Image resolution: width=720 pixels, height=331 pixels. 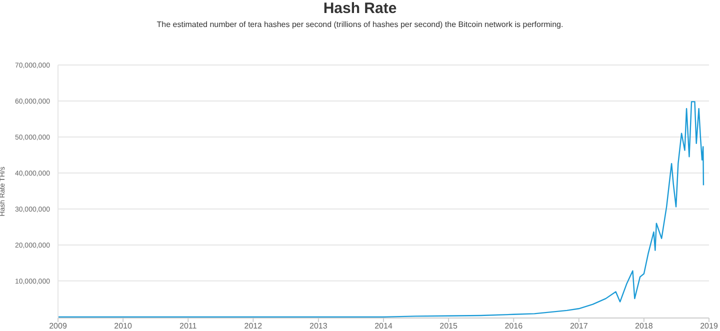 What do you see at coordinates (319, 326) in the screenshot?
I see `x-tick-label: 2013` at bounding box center [319, 326].